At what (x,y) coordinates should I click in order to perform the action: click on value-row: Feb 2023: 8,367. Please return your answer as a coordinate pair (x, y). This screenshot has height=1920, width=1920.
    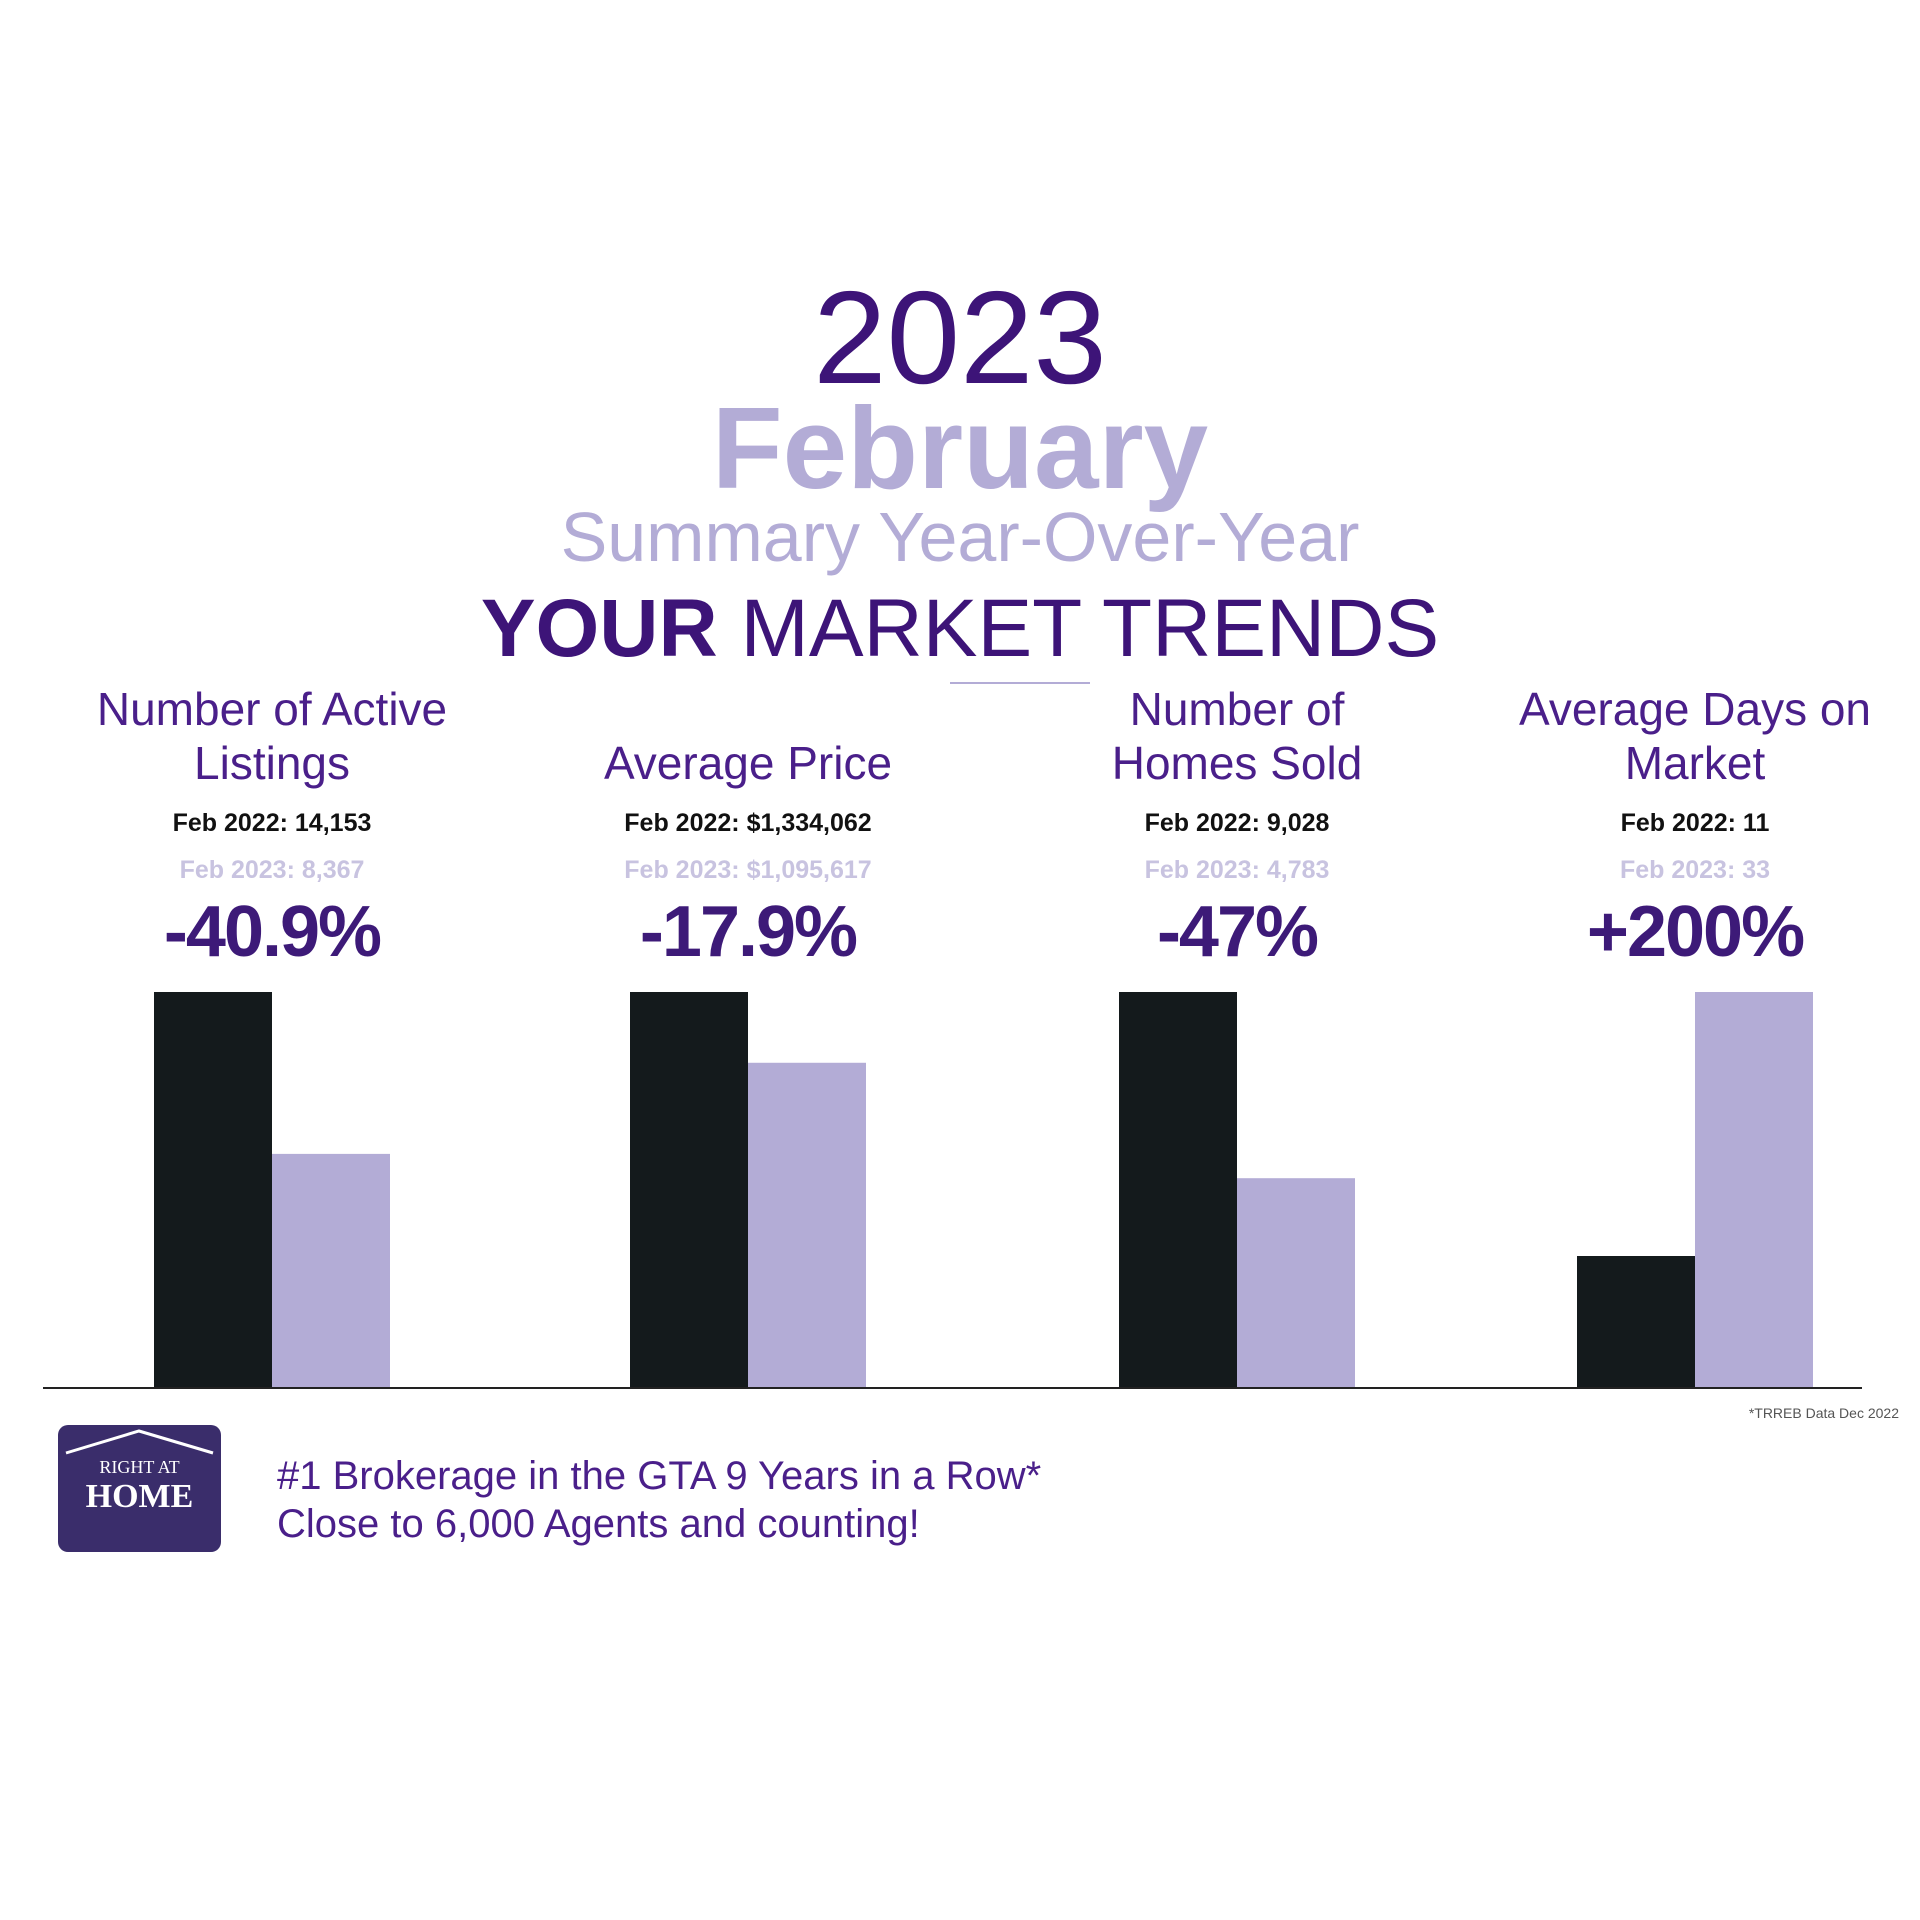
    Looking at the image, I should click on (272, 870).